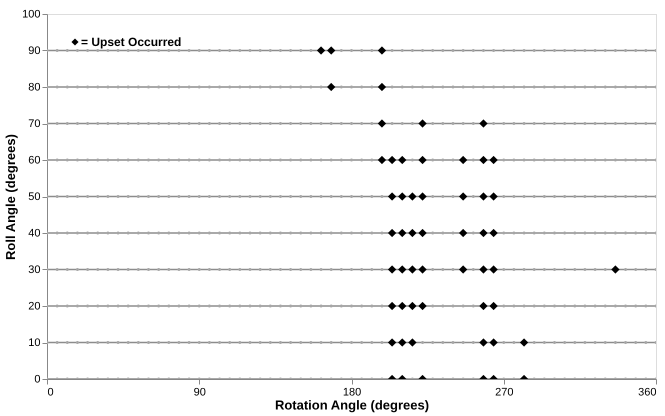  I want to click on y-tick-label: 80, so click(34, 88).